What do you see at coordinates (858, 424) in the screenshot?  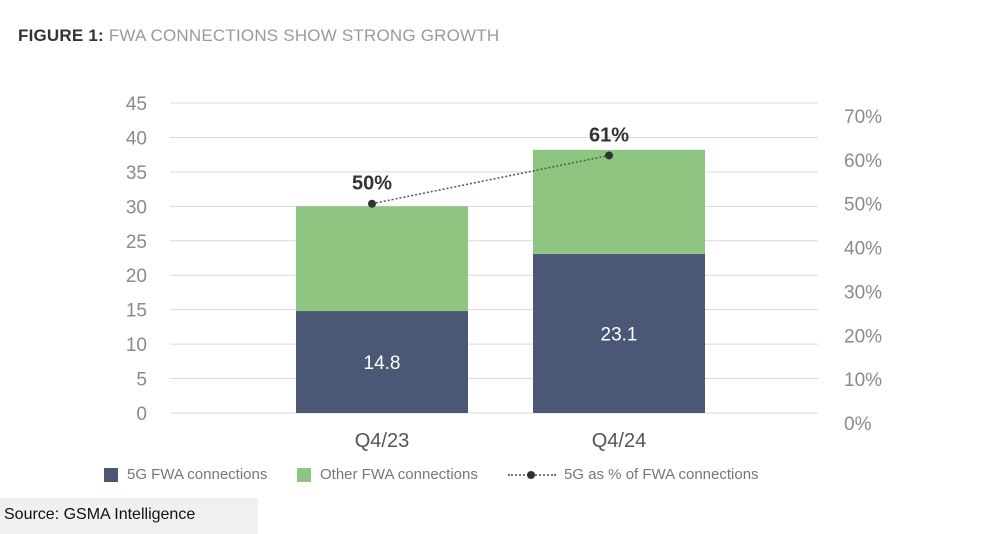 I see `y2-tick-label: 0%` at bounding box center [858, 424].